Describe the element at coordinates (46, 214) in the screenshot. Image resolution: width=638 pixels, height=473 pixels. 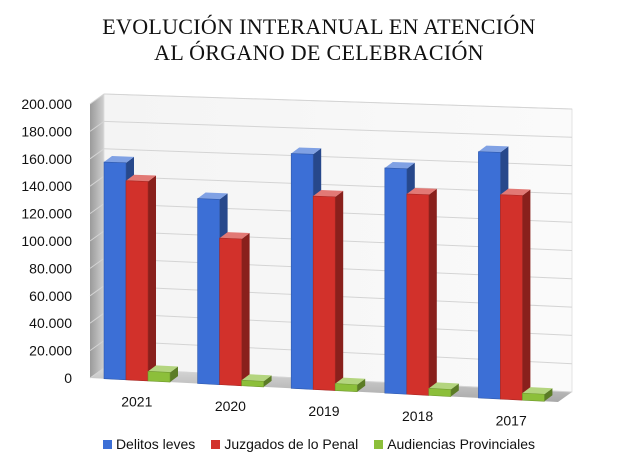
I see `y-tick-label: 120.000` at that location.